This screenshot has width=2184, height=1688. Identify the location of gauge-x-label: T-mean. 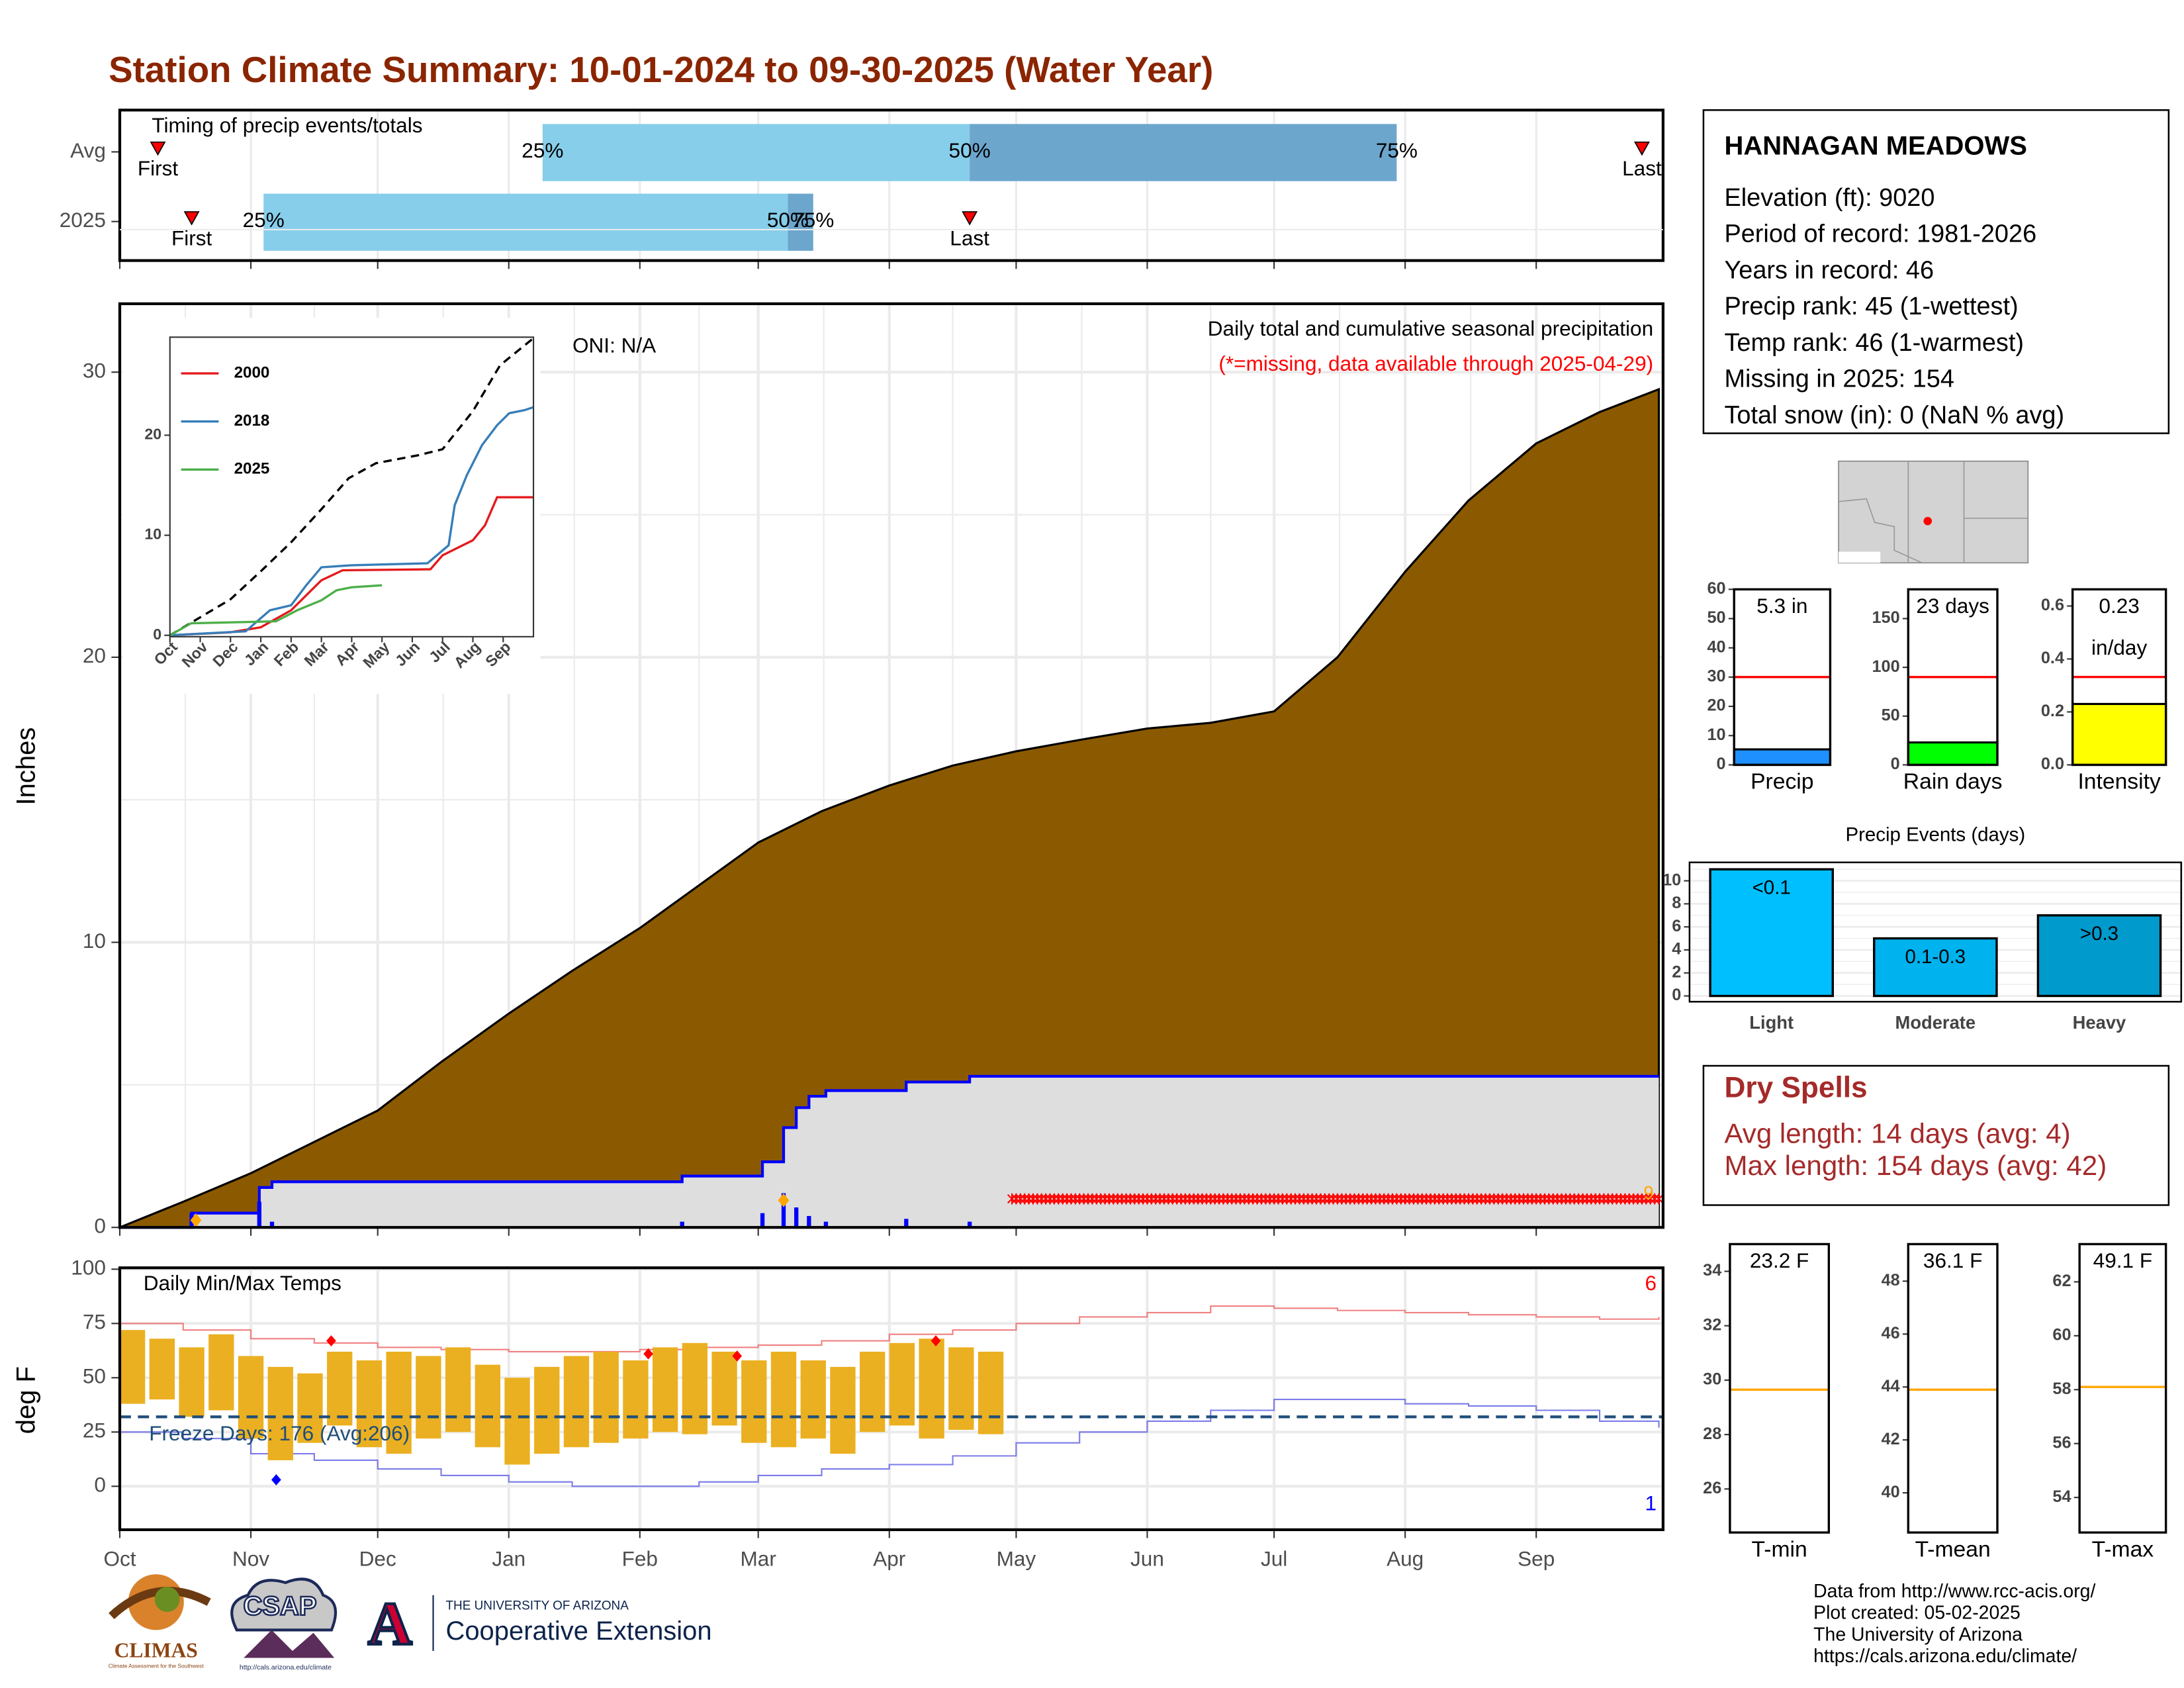
(1953, 1549).